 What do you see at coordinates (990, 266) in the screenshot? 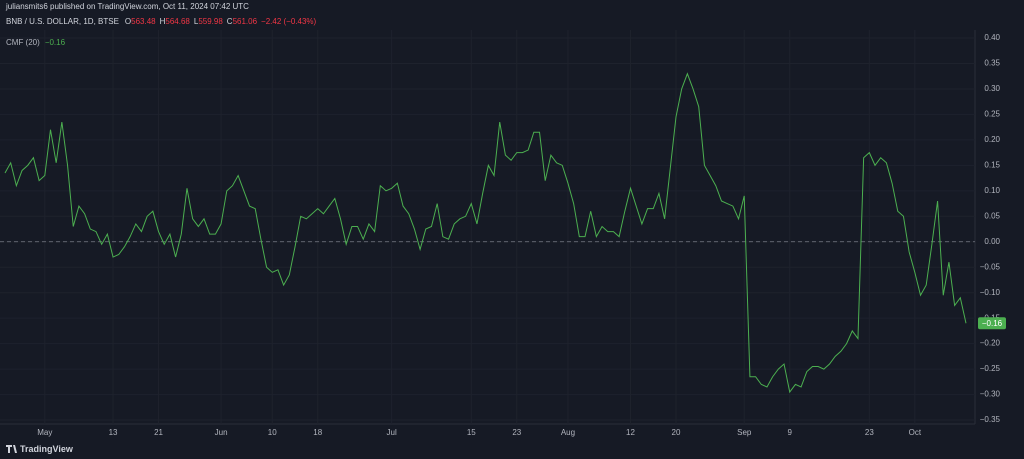
I see `y-tick-label: −0.05` at bounding box center [990, 266].